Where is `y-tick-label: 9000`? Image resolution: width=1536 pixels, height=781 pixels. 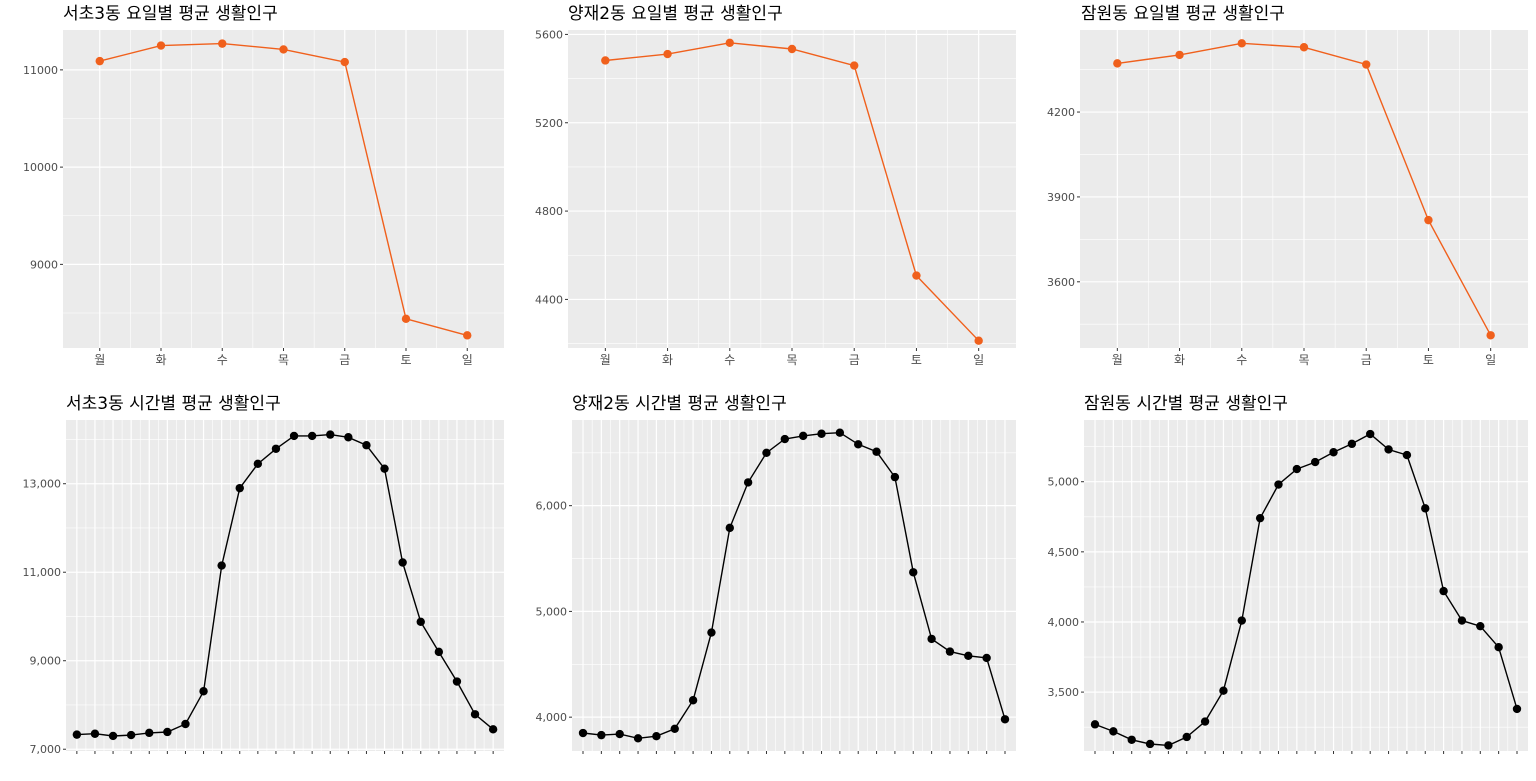
y-tick-label: 9000 is located at coordinates (44, 264).